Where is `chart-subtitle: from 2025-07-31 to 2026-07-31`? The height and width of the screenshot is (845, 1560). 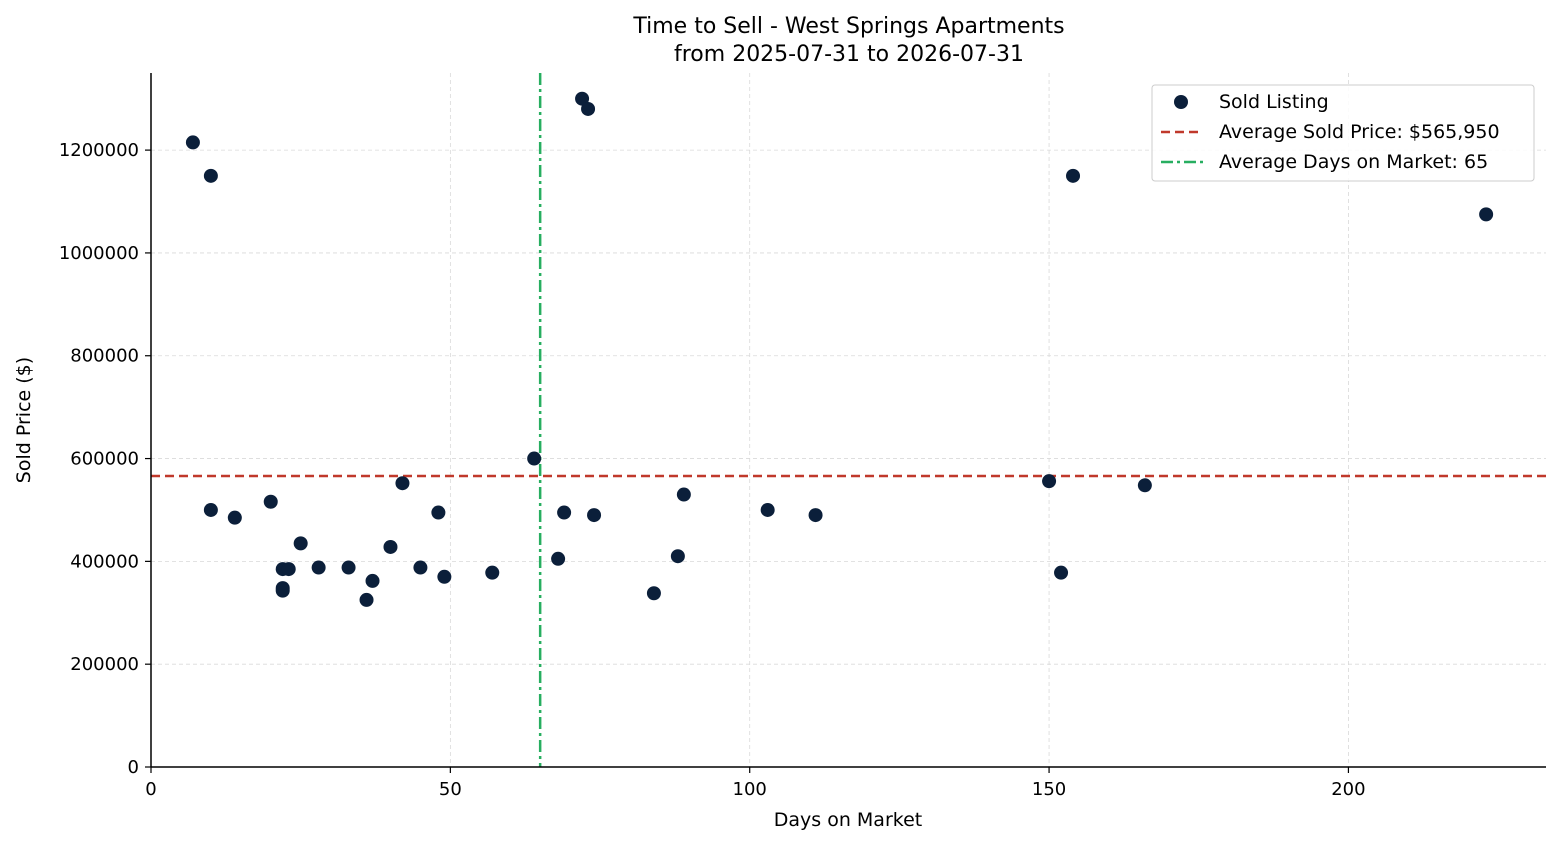
chart-subtitle: from 2025-07-31 to 2026-07-31 is located at coordinates (849, 54).